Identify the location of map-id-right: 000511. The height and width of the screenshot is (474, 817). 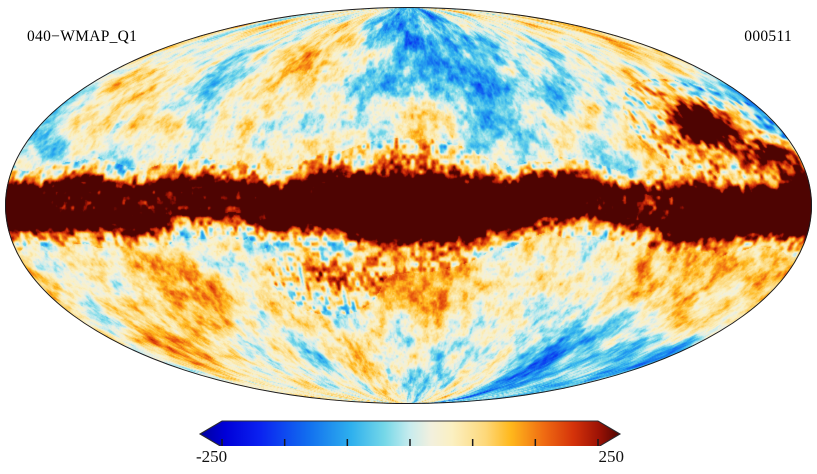
(768, 36).